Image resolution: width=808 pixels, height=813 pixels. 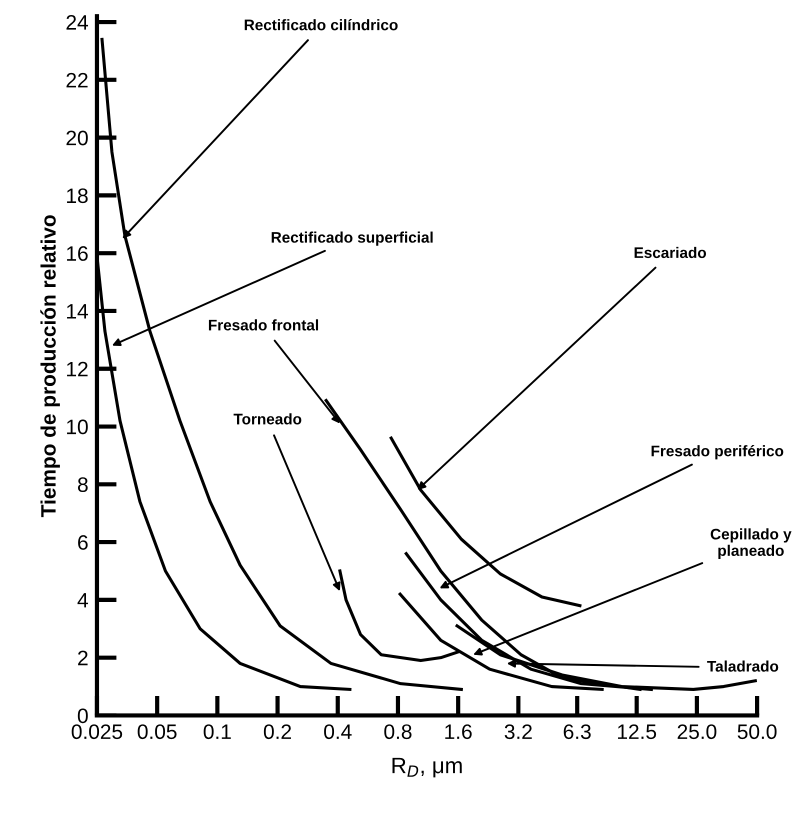 I want to click on annotation: Rectificado superficial, so click(x=352, y=239).